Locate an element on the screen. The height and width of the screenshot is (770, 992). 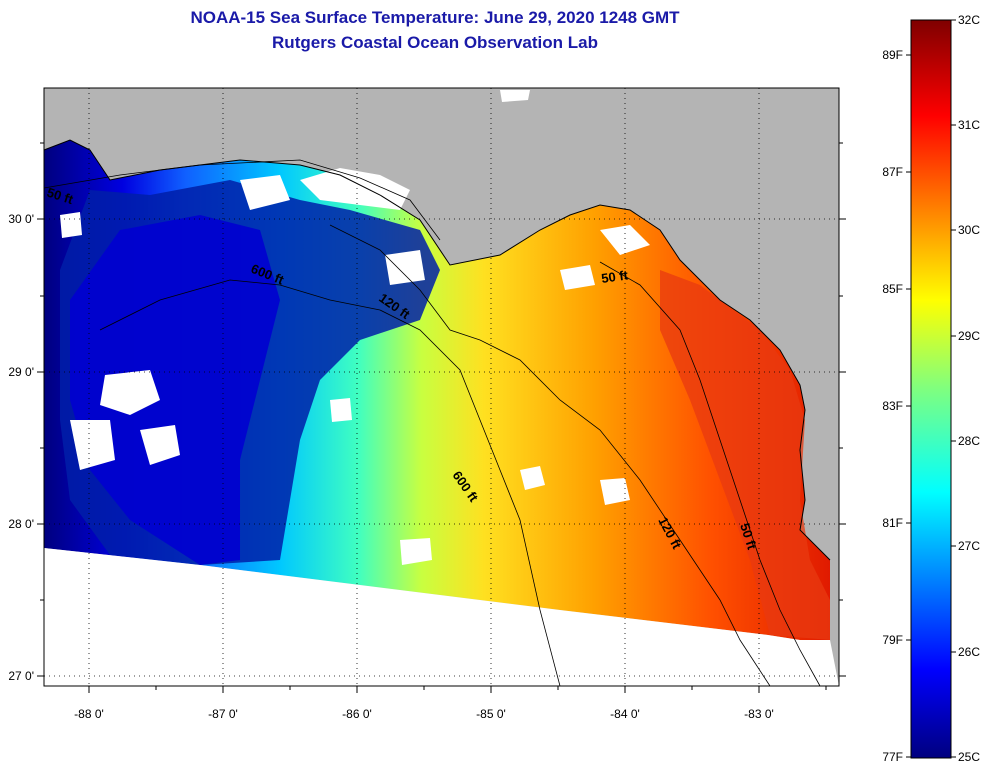
lon-label: -85 0' is located at coordinates (491, 714).